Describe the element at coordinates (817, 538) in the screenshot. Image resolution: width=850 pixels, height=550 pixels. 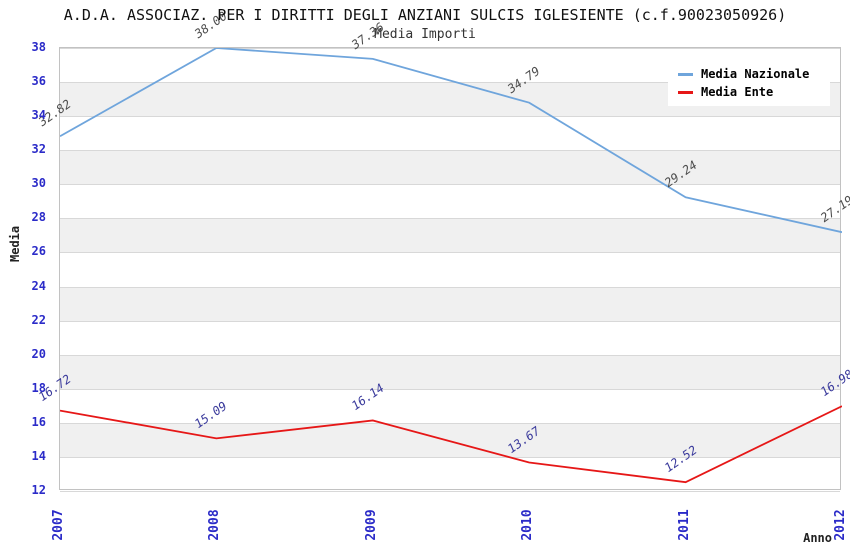
I see `x-axis-title: Anno` at that location.